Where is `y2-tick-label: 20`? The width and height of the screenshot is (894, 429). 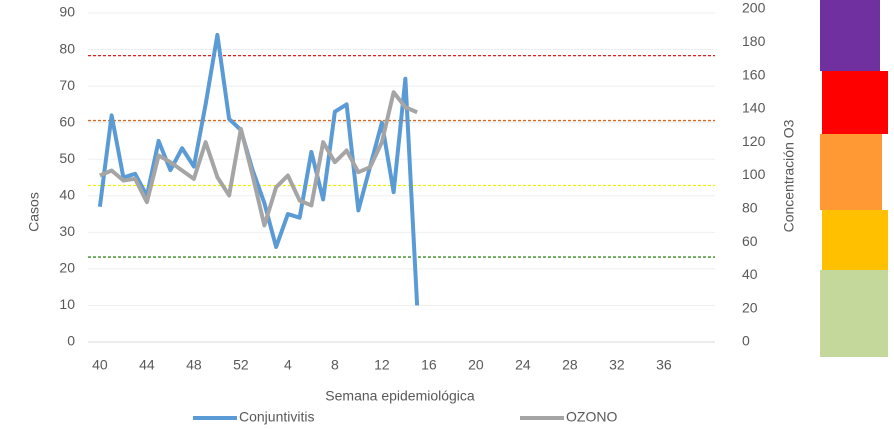
y2-tick-label: 20 is located at coordinates (750, 307).